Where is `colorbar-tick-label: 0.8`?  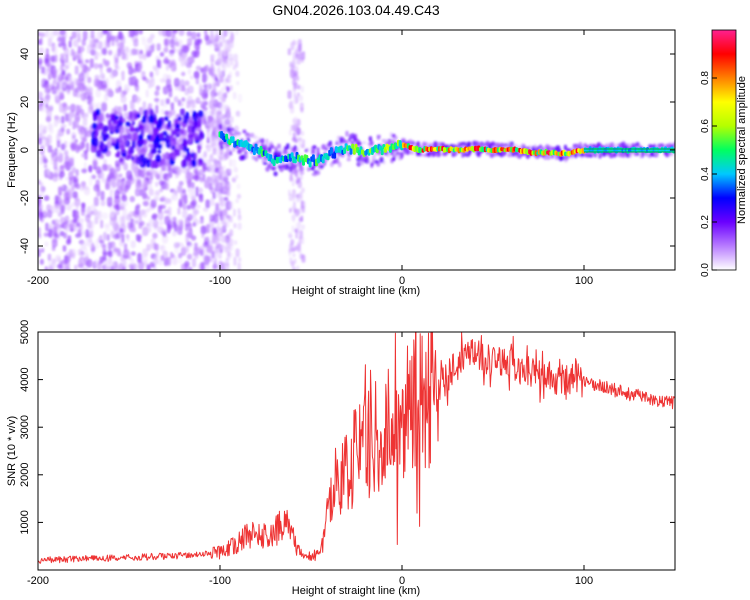
colorbar-tick-label: 0.8 is located at coordinates (705, 78).